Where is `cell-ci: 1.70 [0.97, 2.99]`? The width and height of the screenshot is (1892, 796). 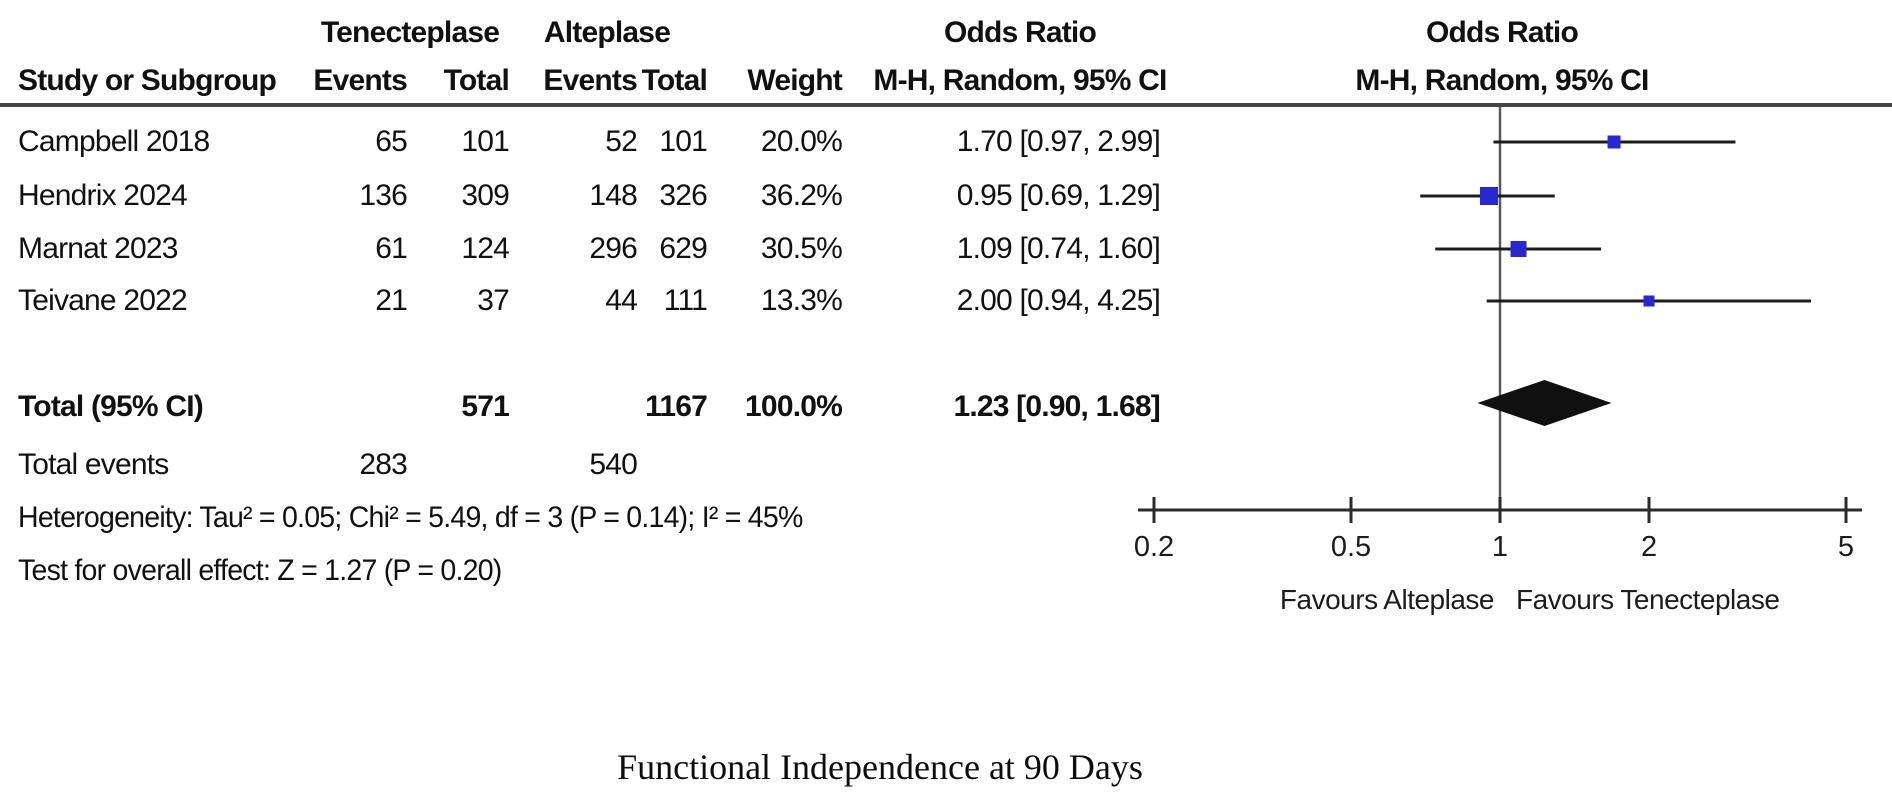
cell-ci: 1.70 [0.97, 2.99] is located at coordinates (1058, 141).